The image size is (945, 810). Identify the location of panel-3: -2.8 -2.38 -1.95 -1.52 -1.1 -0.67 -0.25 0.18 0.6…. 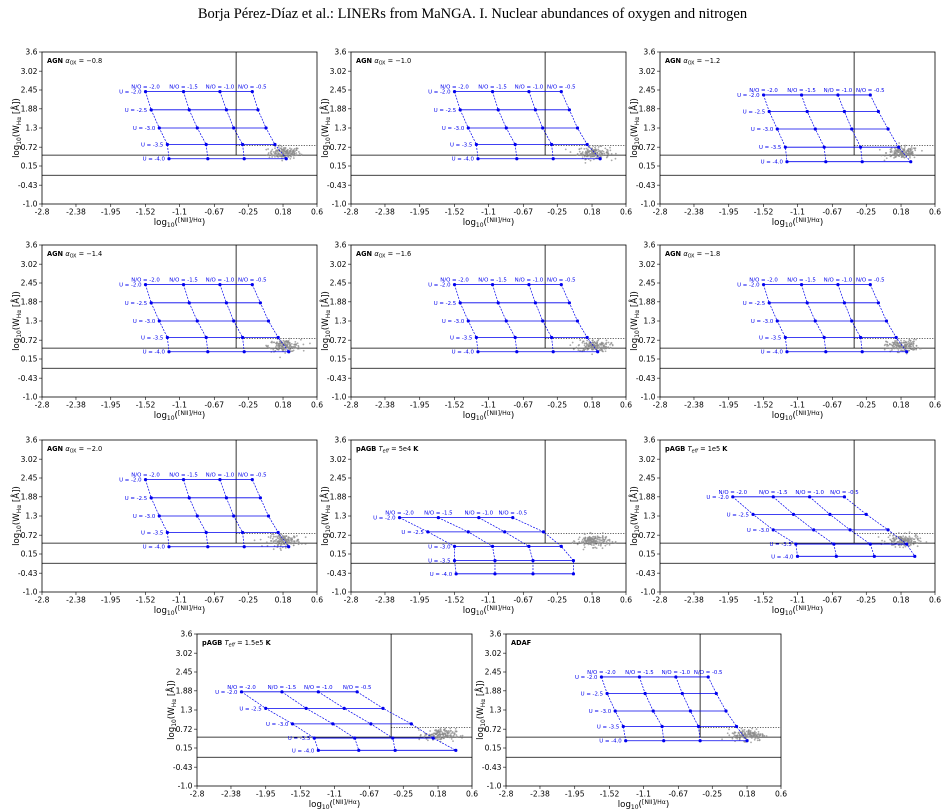
(784, 138).